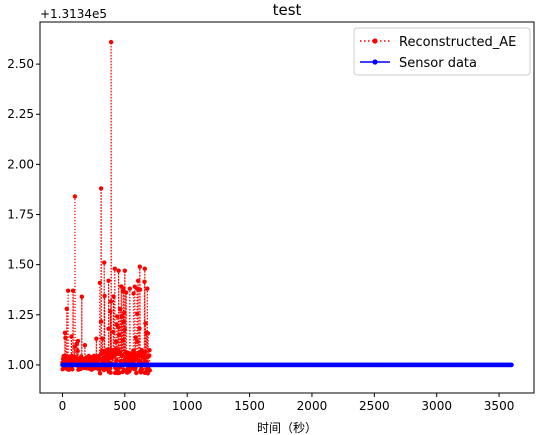  Describe the element at coordinates (20, 265) in the screenshot. I see `y-tick-label: 1.50` at that location.